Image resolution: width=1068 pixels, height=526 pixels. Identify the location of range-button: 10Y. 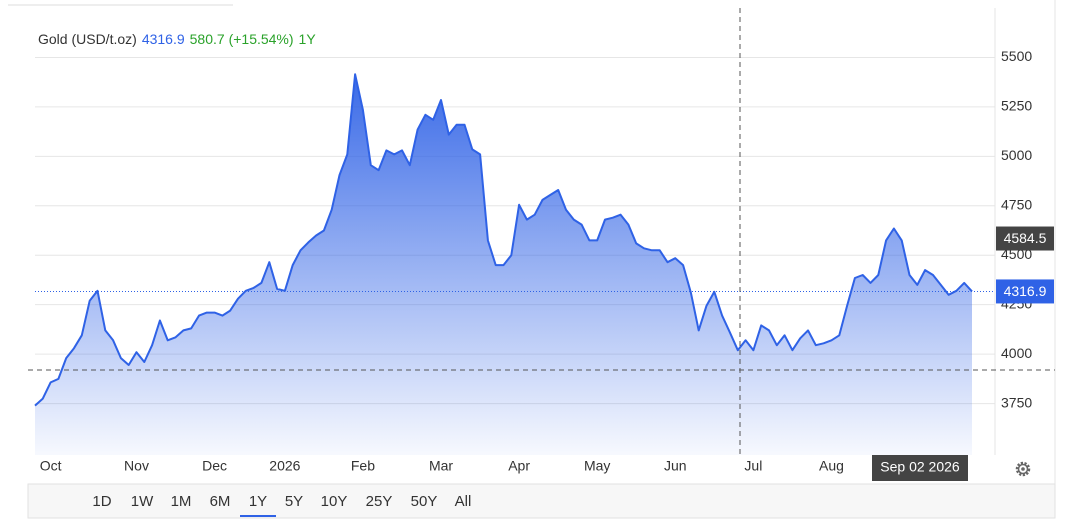
(334, 501).